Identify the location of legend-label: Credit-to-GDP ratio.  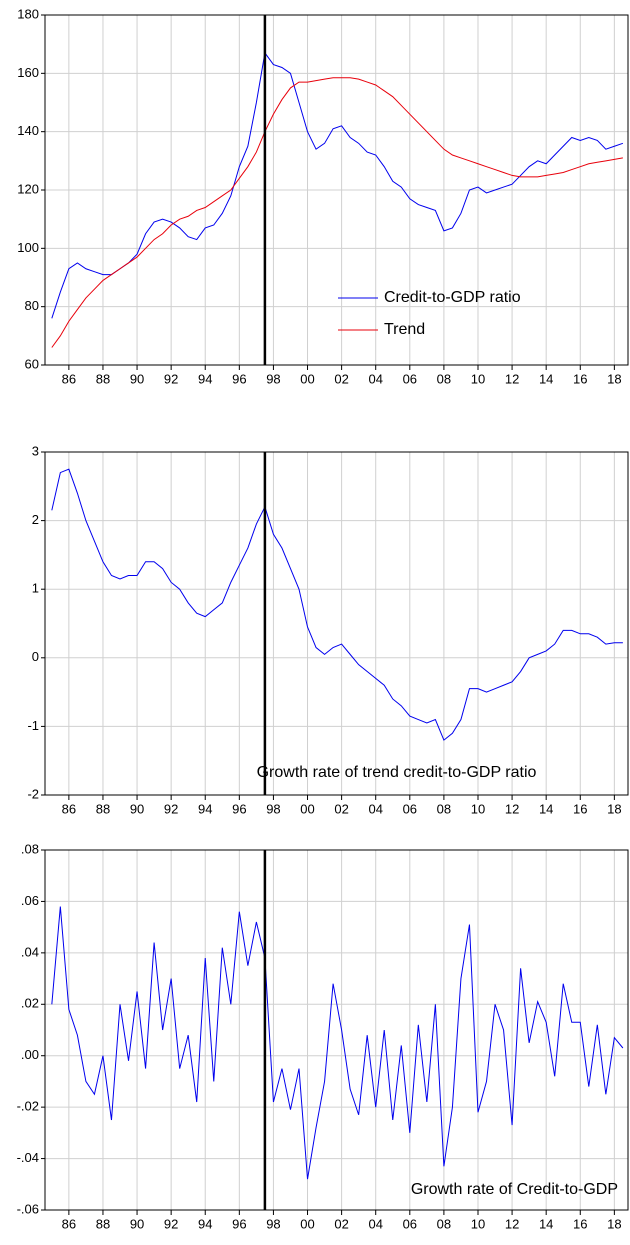
(452, 297).